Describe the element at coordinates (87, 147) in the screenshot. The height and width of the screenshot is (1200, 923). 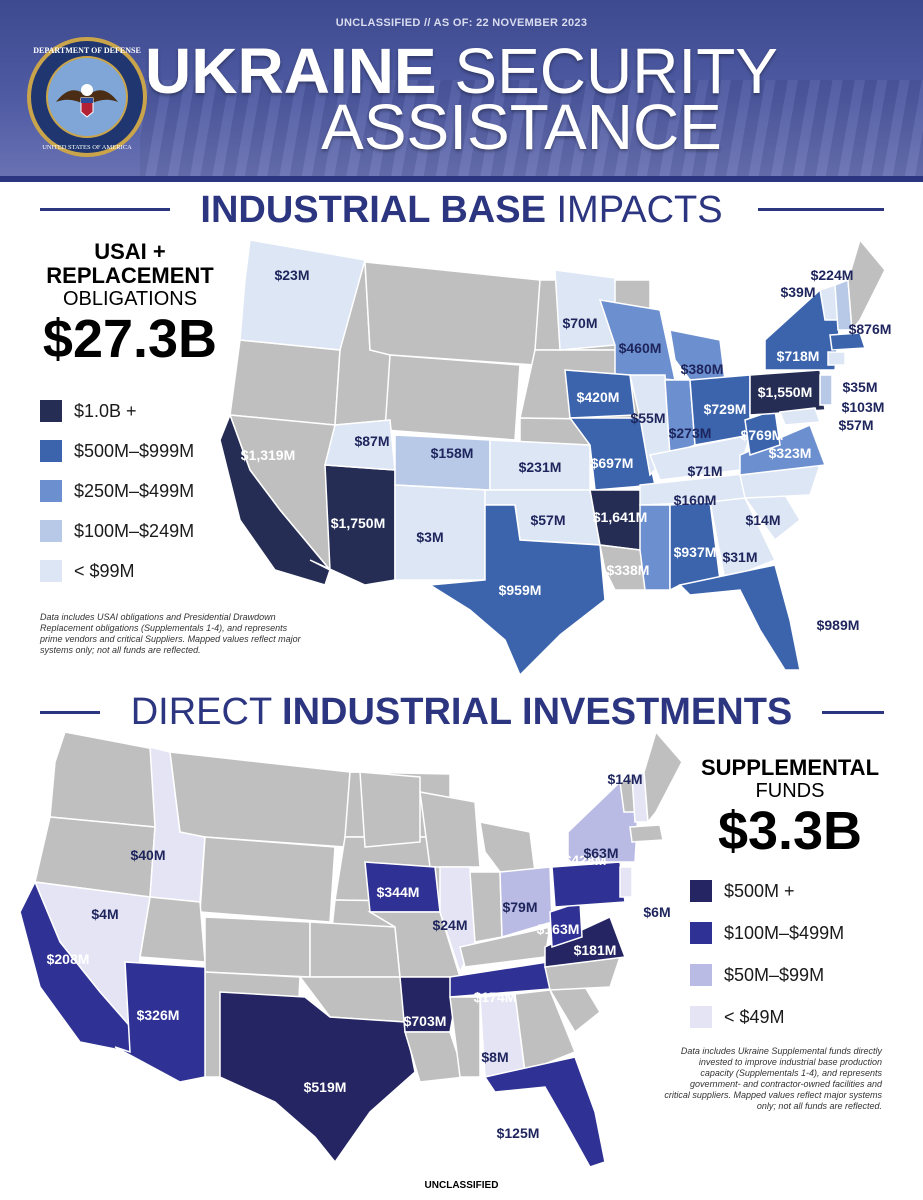
I see `svg-text: UNITED STATES OF AMERICA` at that location.